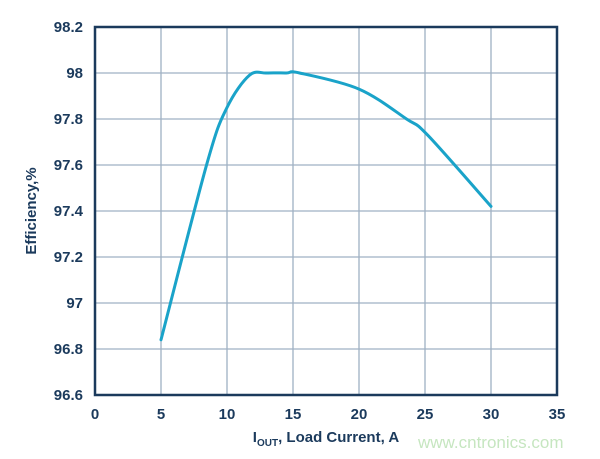 The height and width of the screenshot is (459, 600). What do you see at coordinates (557, 414) in the screenshot?
I see `x-tick-label: 35` at bounding box center [557, 414].